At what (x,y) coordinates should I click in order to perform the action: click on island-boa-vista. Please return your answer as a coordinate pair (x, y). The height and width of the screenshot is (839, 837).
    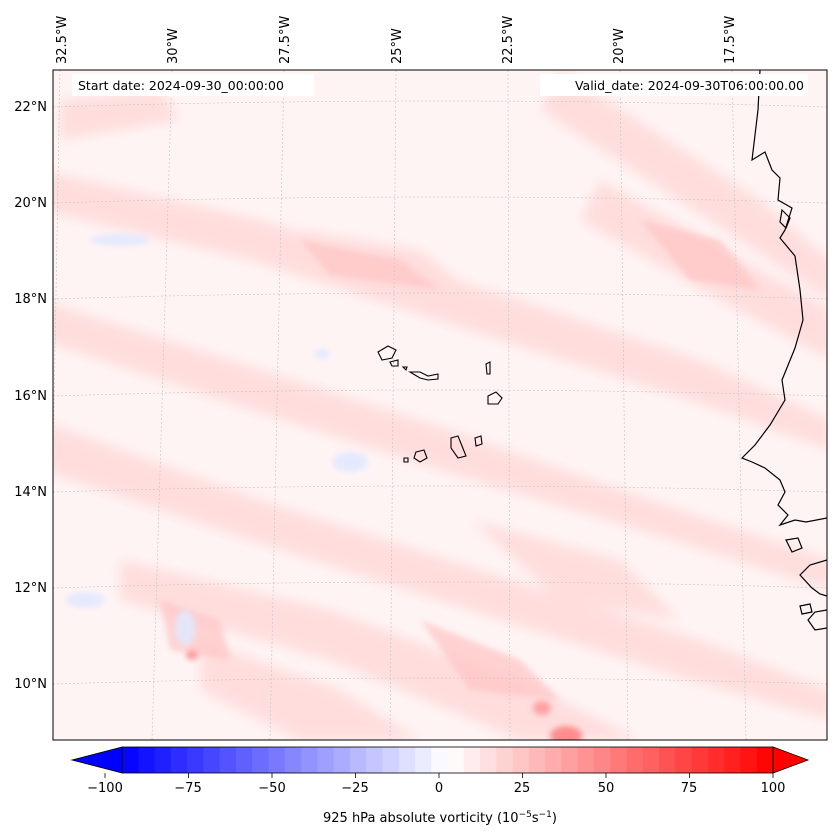
    Looking at the image, I should click on (495, 398).